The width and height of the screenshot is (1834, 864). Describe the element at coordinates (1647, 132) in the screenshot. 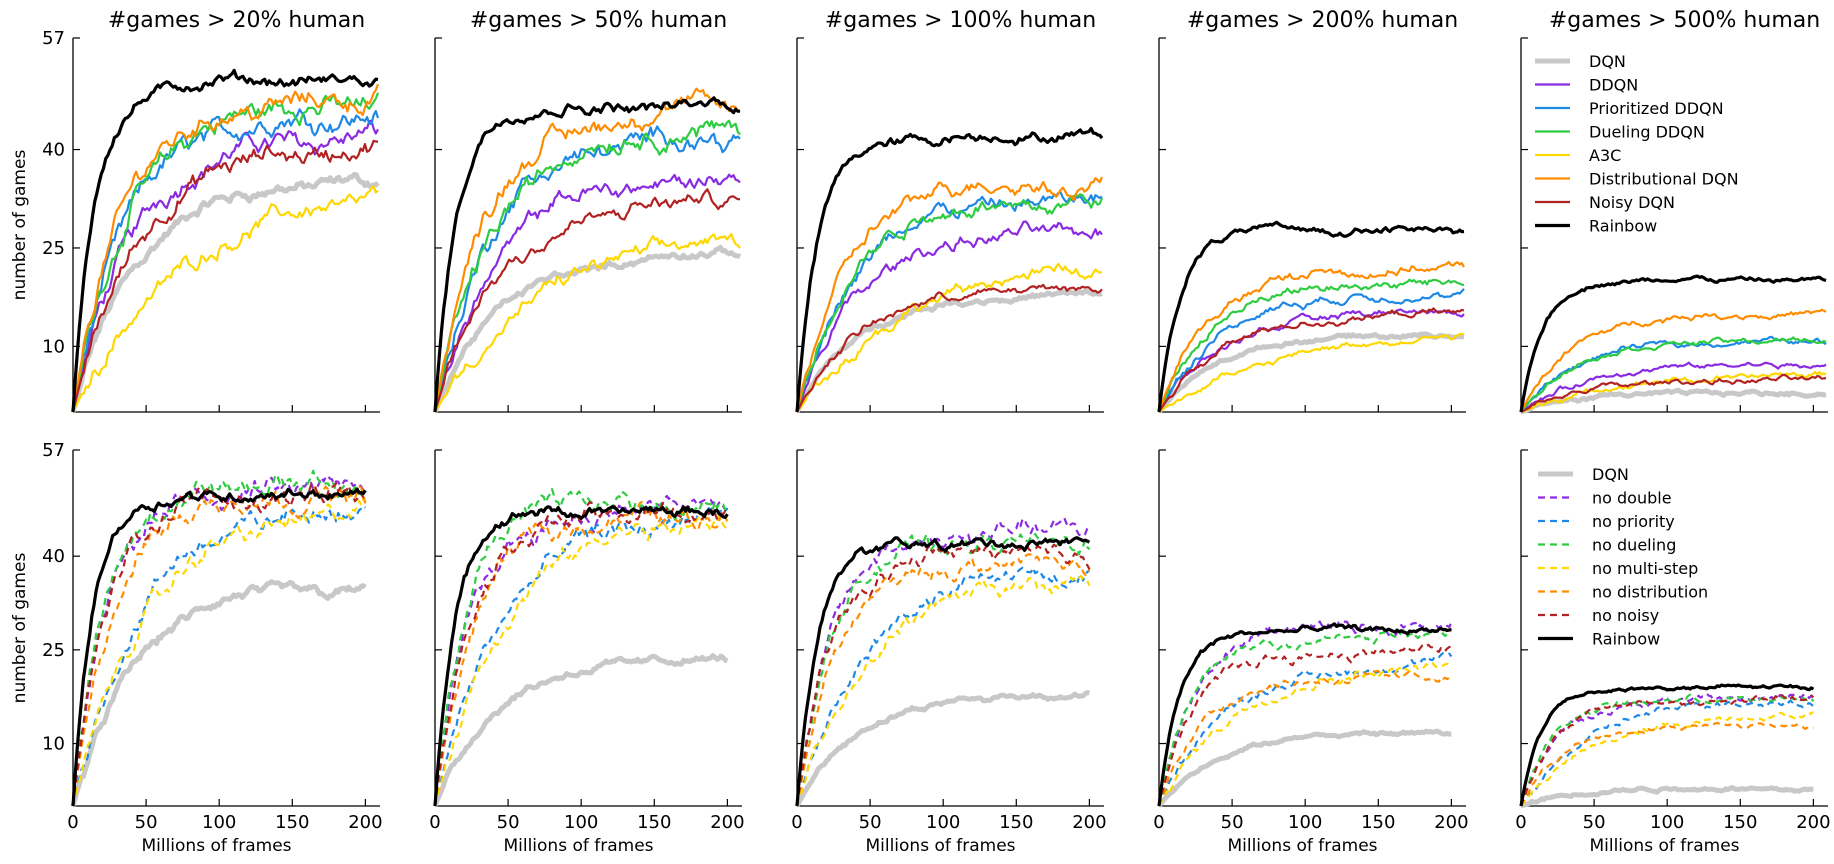

I see `legend-label: Dueling DDQN` at that location.